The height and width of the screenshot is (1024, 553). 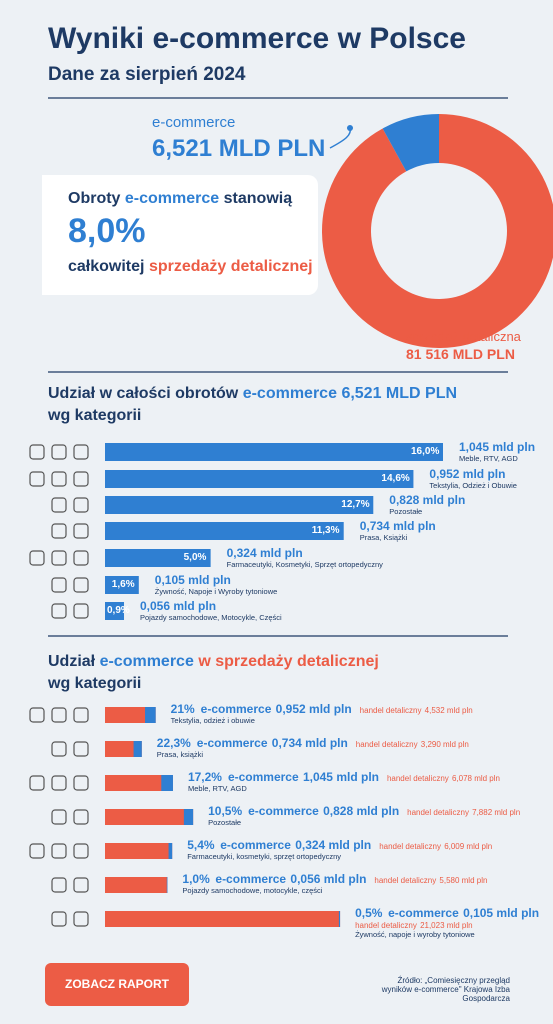 I want to click on share-label: 1,0%, so click(x=196, y=879).